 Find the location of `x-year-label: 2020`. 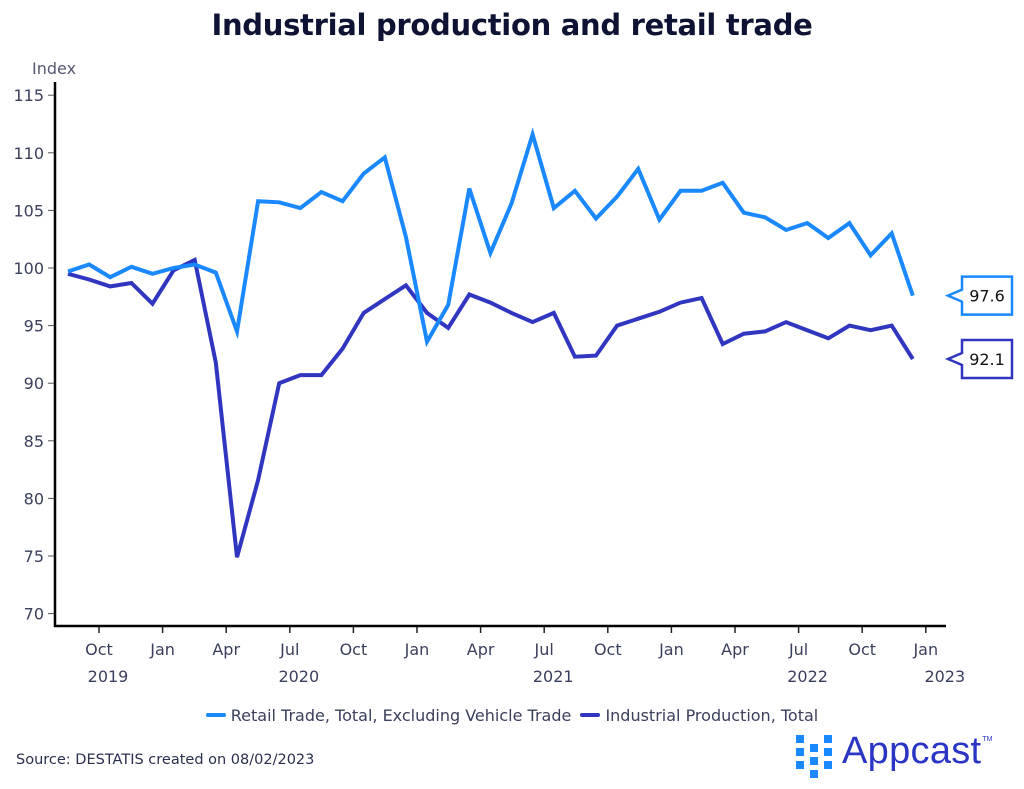

x-year-label: 2020 is located at coordinates (298, 676).